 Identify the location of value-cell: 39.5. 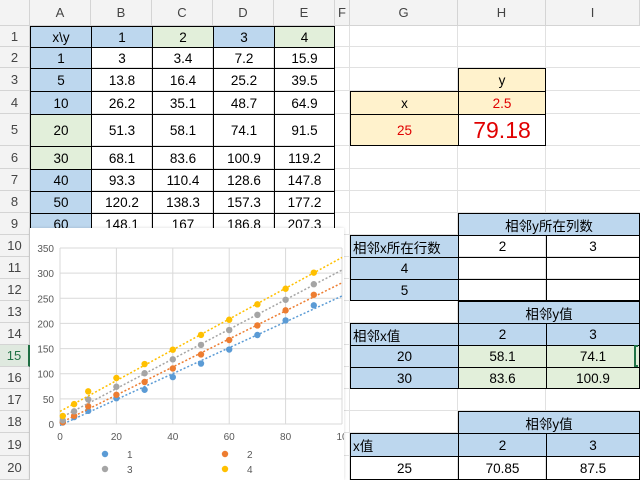
(304, 79).